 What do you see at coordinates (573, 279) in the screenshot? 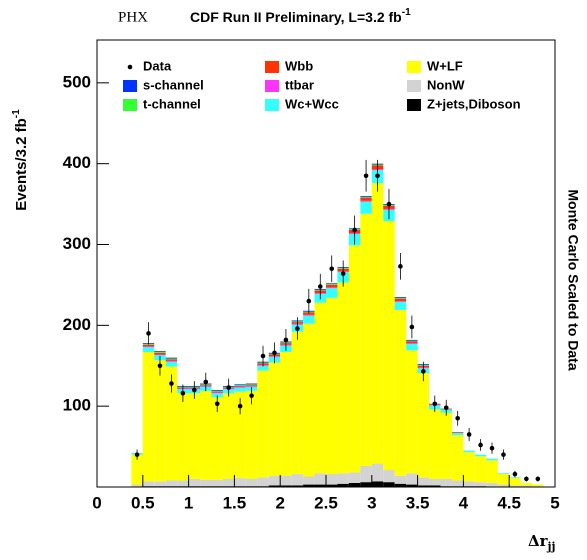
I see `right-label: Monte Carlo Scaled to Data` at bounding box center [573, 279].